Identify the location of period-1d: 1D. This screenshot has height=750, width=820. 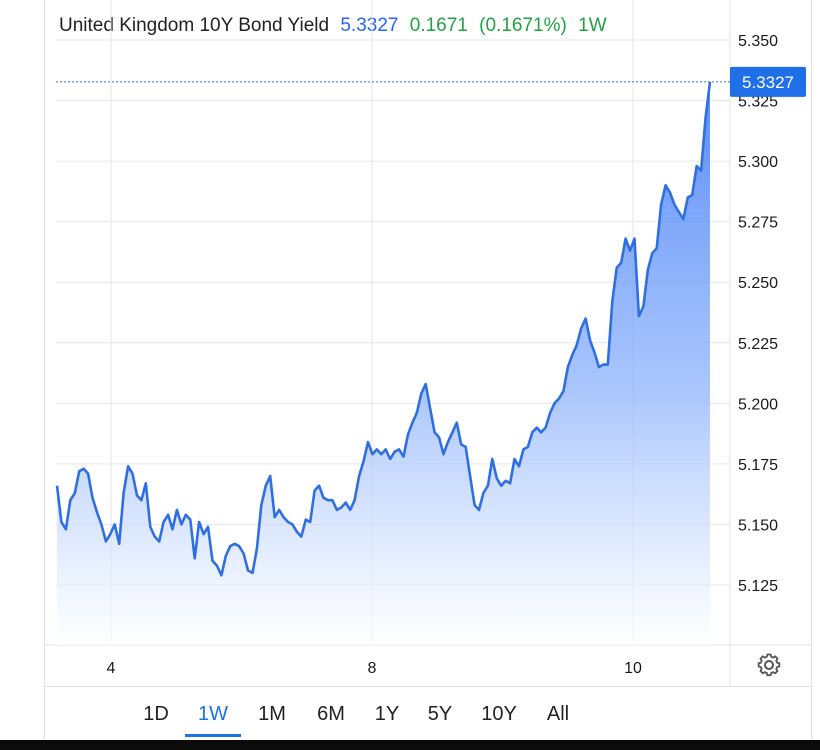
(156, 714).